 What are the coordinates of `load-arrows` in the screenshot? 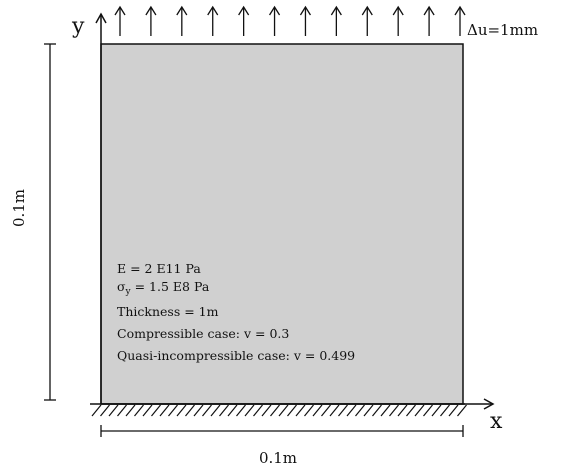 It's located at (290, 20).